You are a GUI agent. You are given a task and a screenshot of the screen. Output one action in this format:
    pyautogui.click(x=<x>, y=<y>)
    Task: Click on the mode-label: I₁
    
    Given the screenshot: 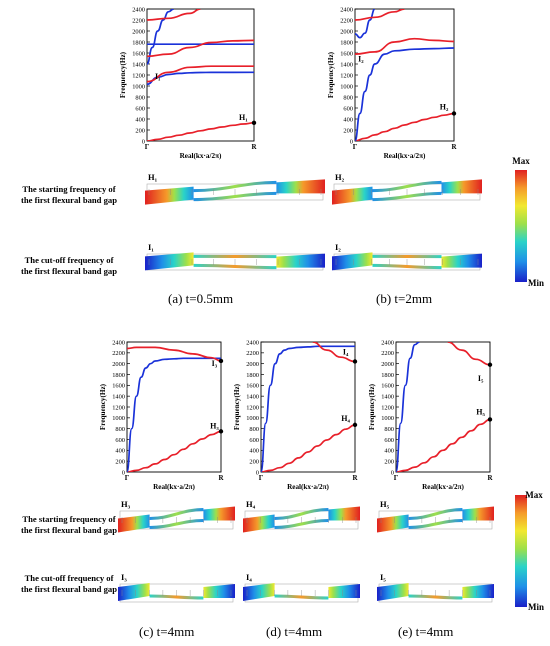 What is the action you would take?
    pyautogui.click(x=151, y=247)
    